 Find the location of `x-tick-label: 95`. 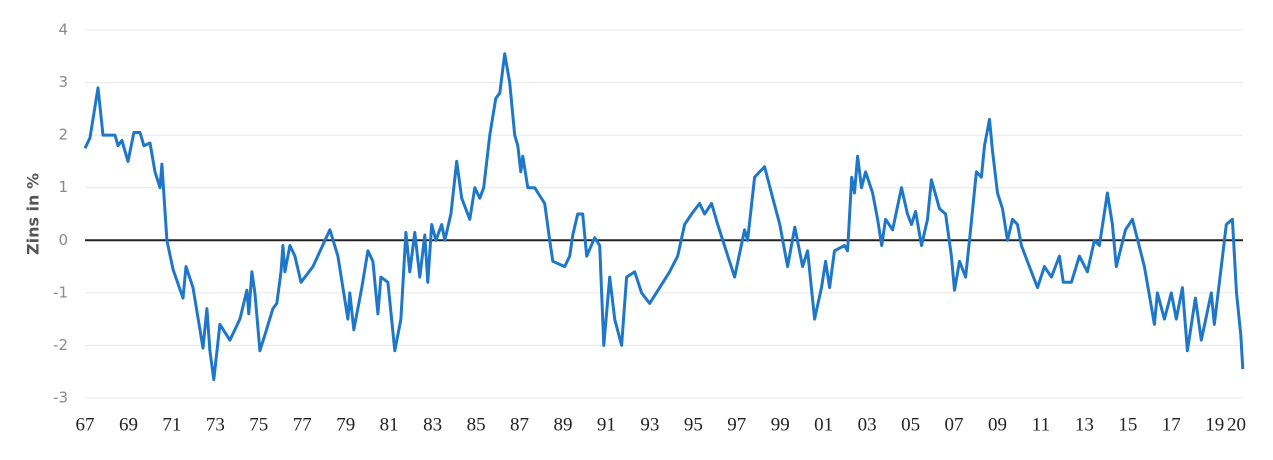

x-tick-label: 95 is located at coordinates (693, 424).